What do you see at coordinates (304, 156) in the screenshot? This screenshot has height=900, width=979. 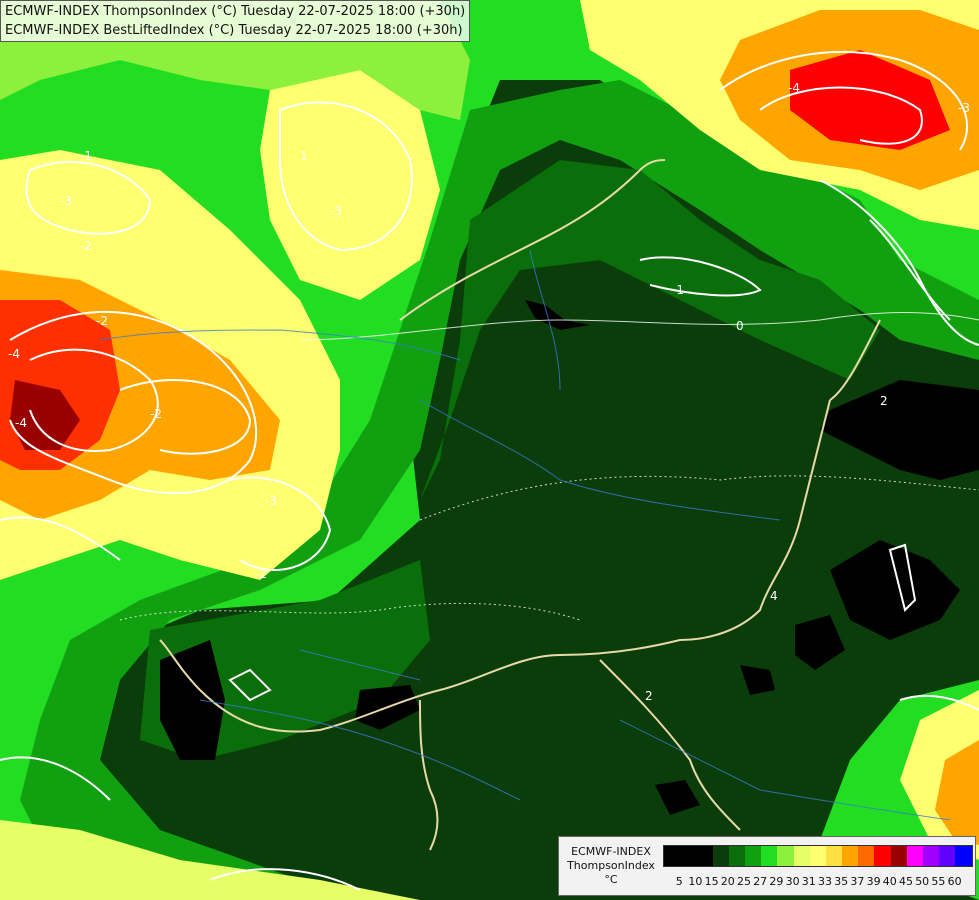 I see `contour-label: 1` at bounding box center [304, 156].